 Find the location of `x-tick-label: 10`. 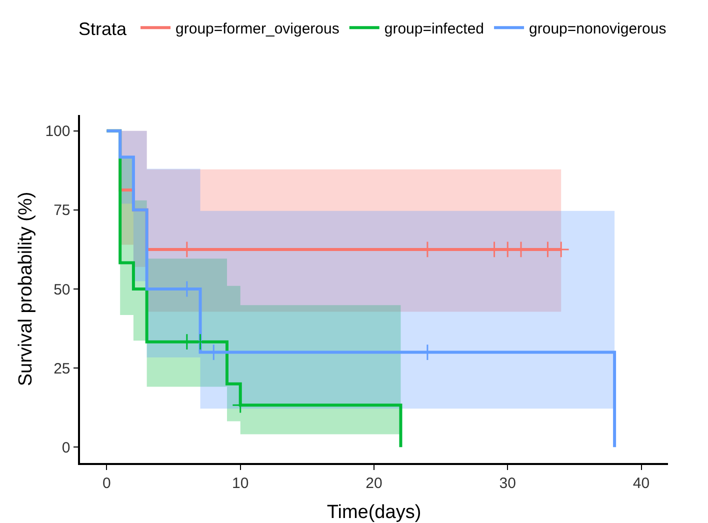

x-tick-label: 10 is located at coordinates (240, 483).